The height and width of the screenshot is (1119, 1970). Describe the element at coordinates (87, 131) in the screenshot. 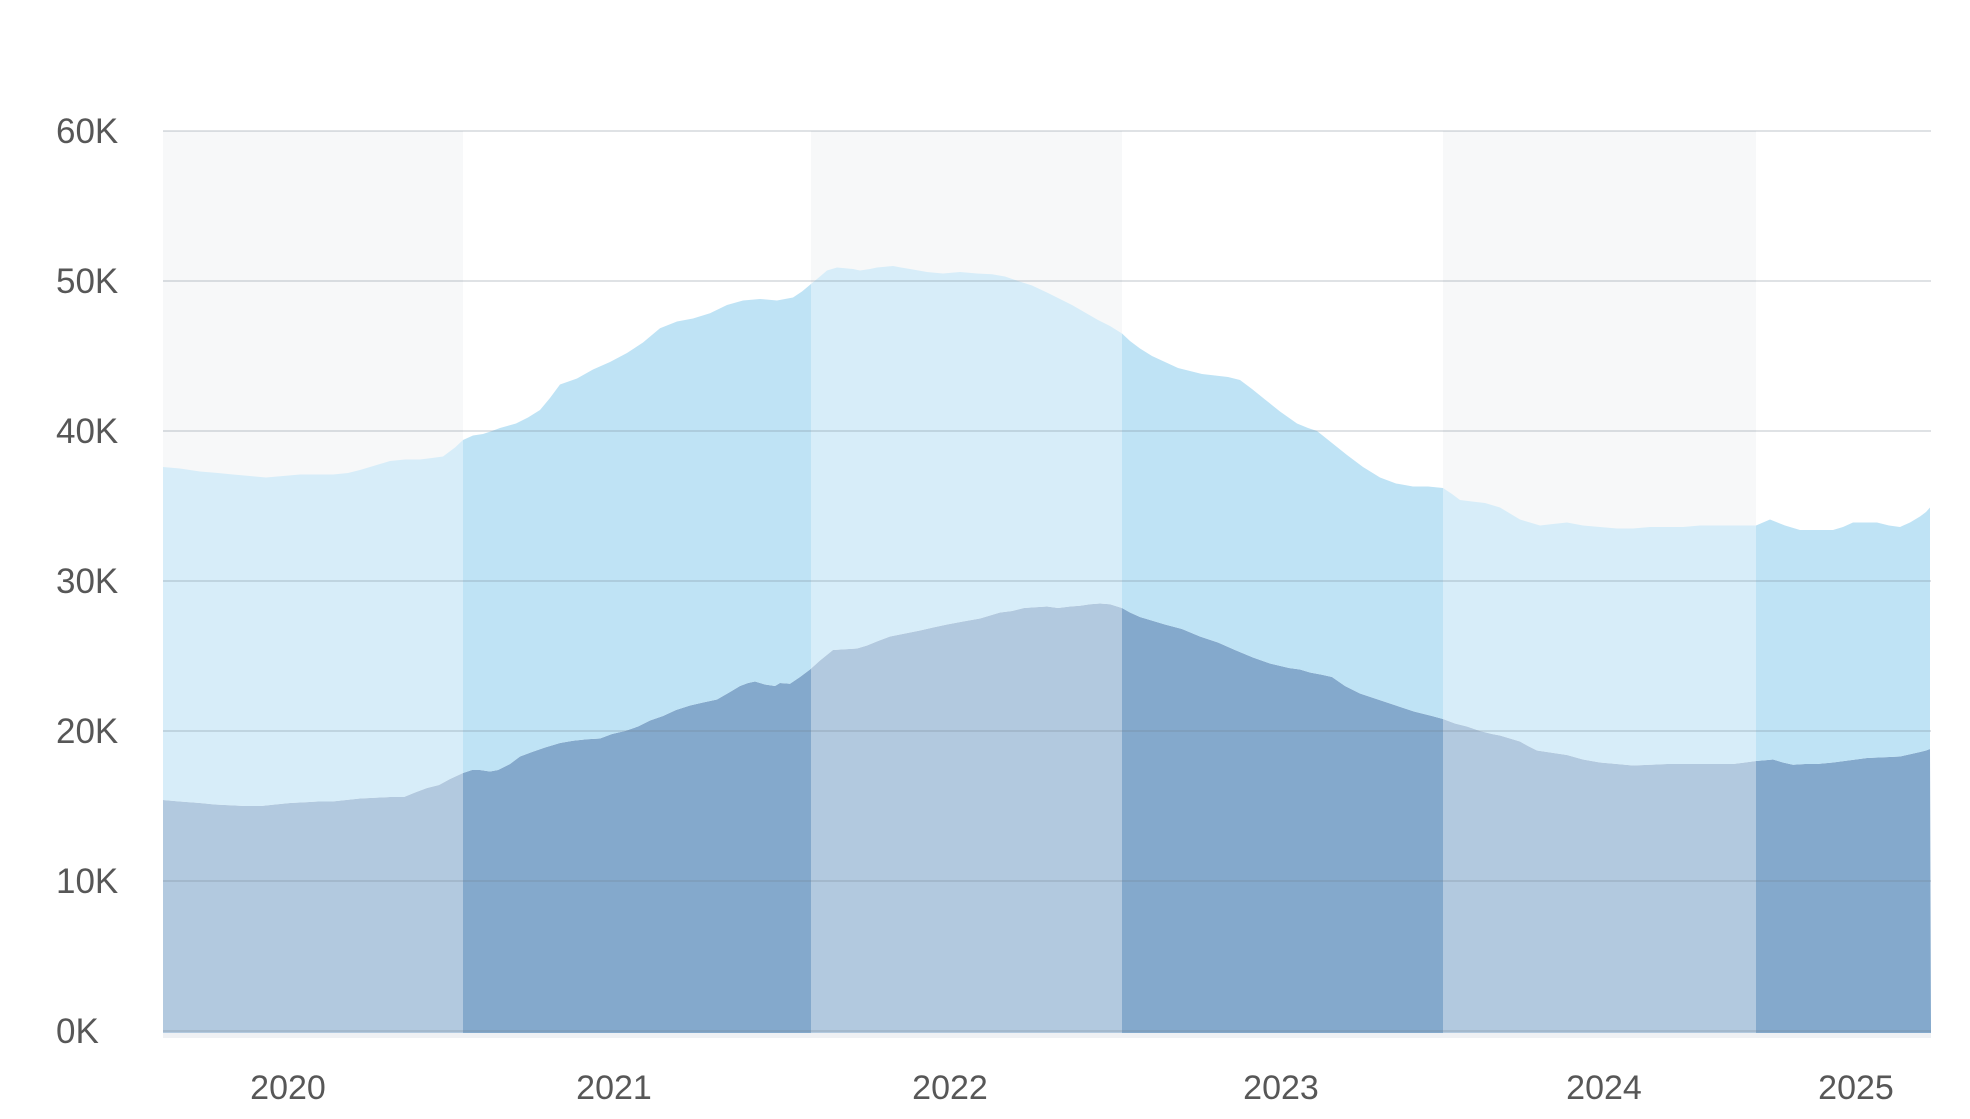

I see `y-tick-label-60K: 60K` at that location.